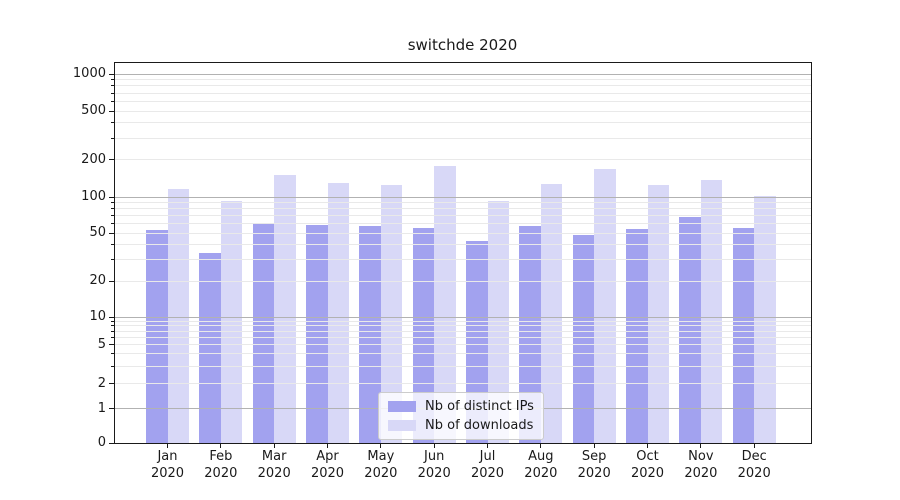 This screenshot has width=900, height=500. Describe the element at coordinates (93, 110) in the screenshot. I see `y-tick-label: 500` at that location.